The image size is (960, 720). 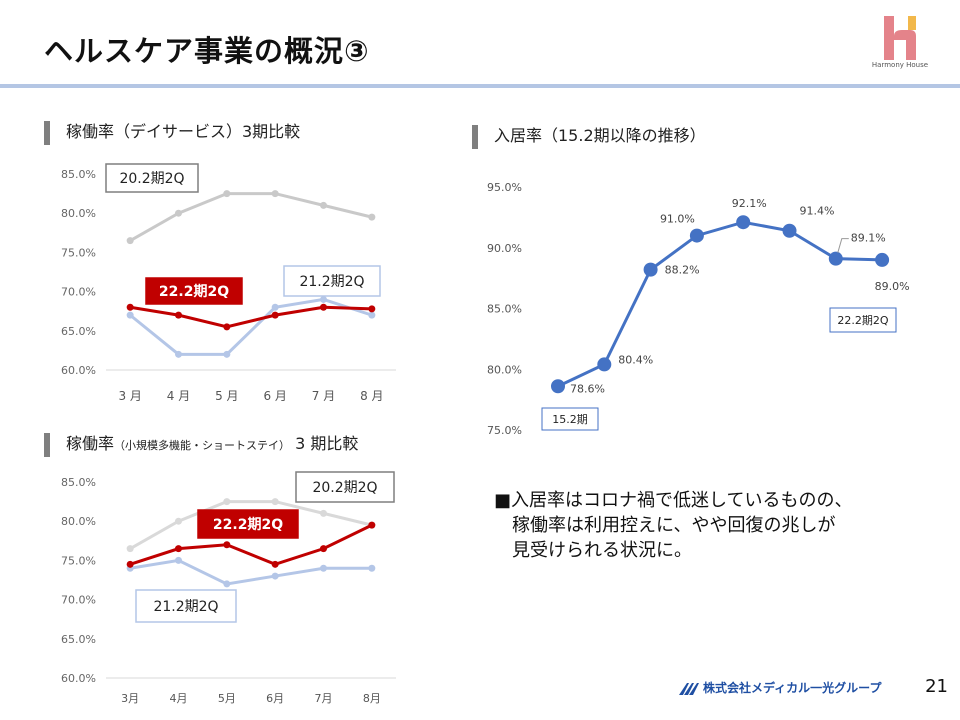 What do you see at coordinates (275, 698) in the screenshot?
I see `x-tick-label: 6月` at bounding box center [275, 698].